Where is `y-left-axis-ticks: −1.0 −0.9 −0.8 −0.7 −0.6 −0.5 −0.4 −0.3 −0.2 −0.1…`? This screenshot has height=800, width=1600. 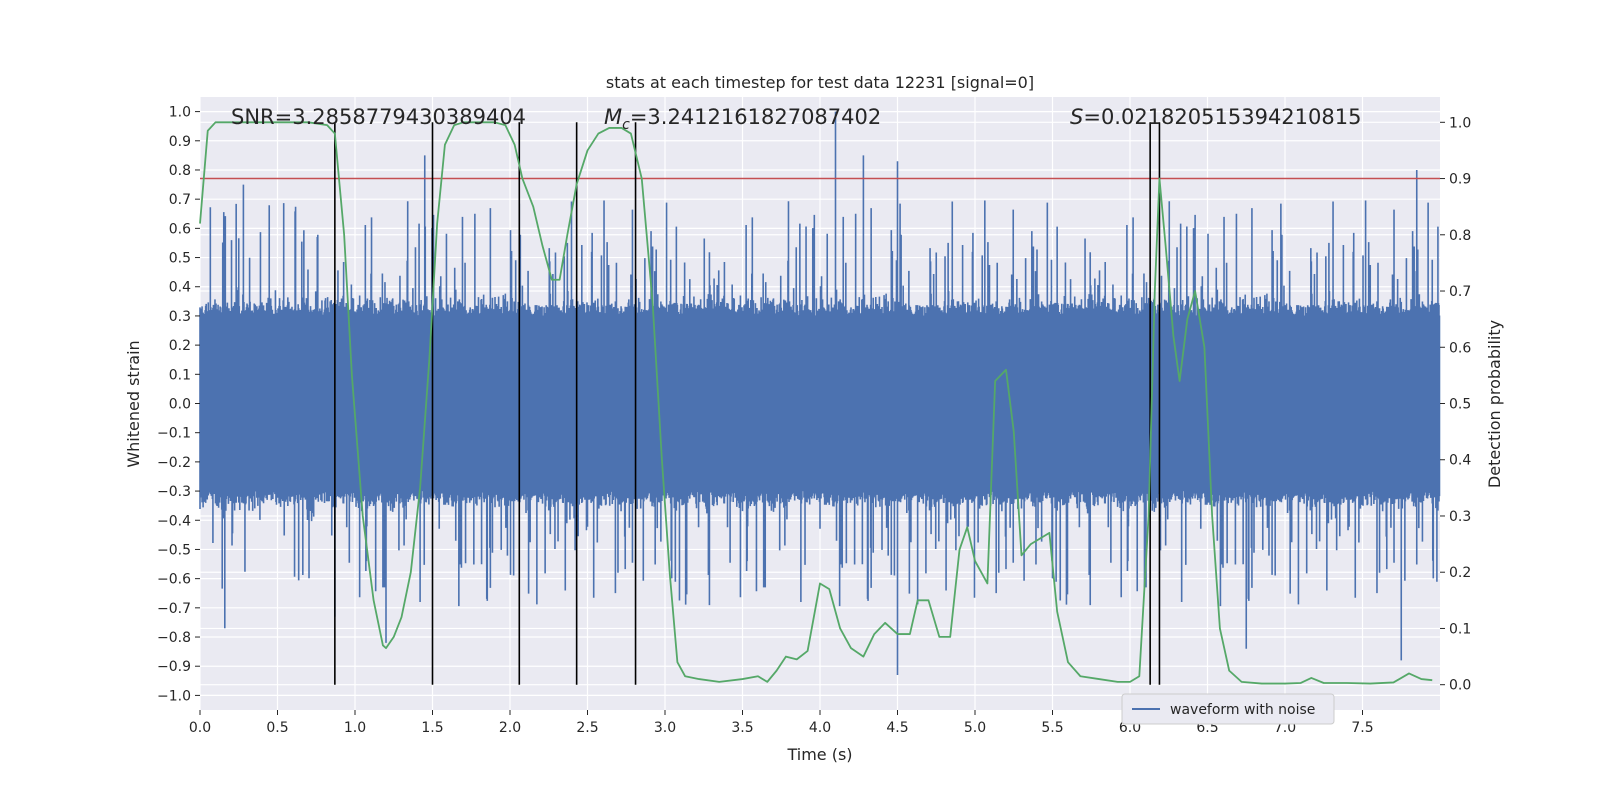 y-left-axis-ticks: −1.0 −0.9 −0.8 −0.7 −0.6 −0.5 −0.4 −0.3 −0.2 −0.1… is located at coordinates (178, 404).